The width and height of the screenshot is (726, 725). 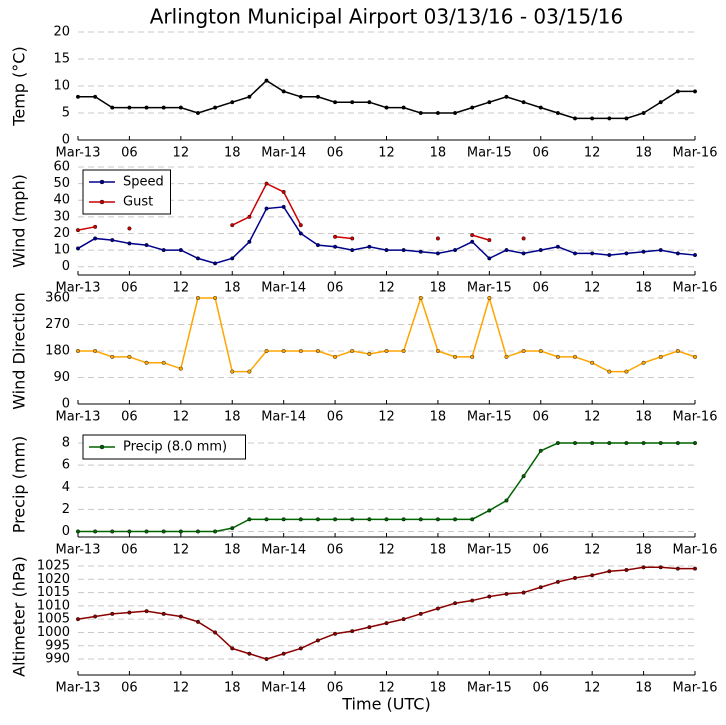 I want to click on legend-label: Precip (8.0 mm), so click(x=175, y=447).